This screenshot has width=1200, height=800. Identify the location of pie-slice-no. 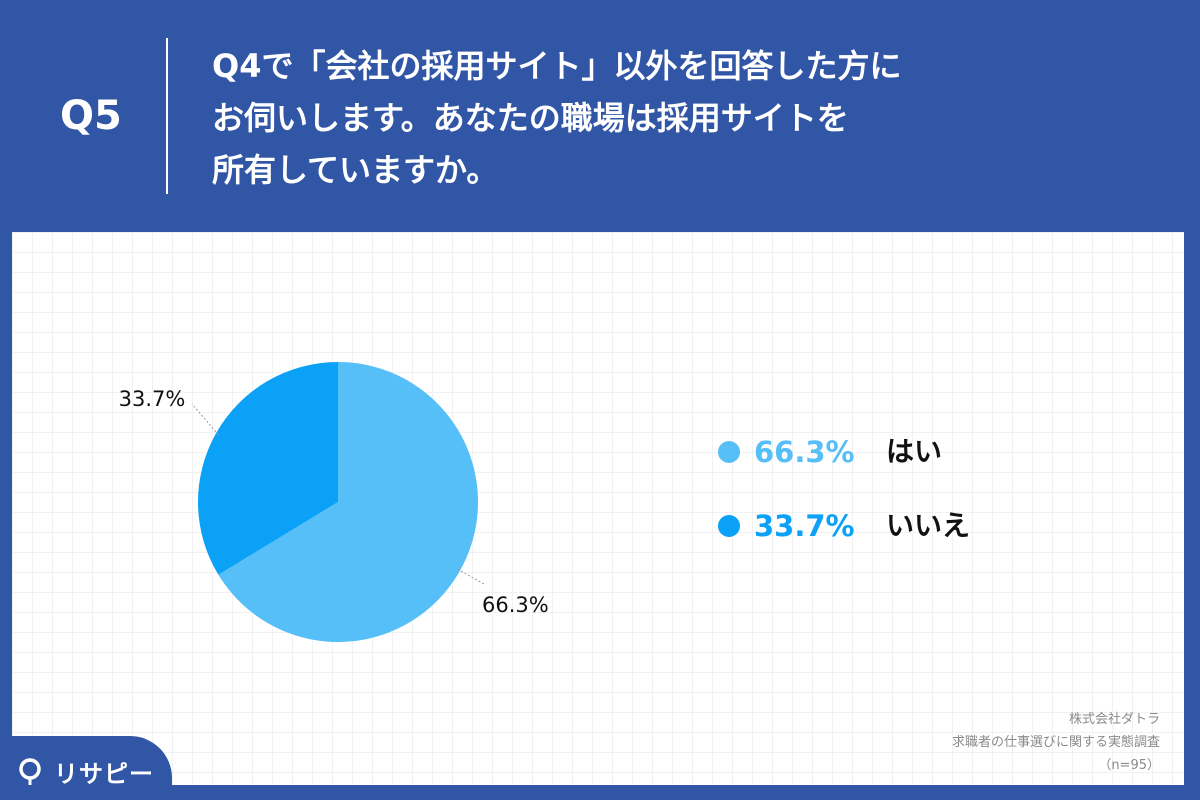
(268, 468).